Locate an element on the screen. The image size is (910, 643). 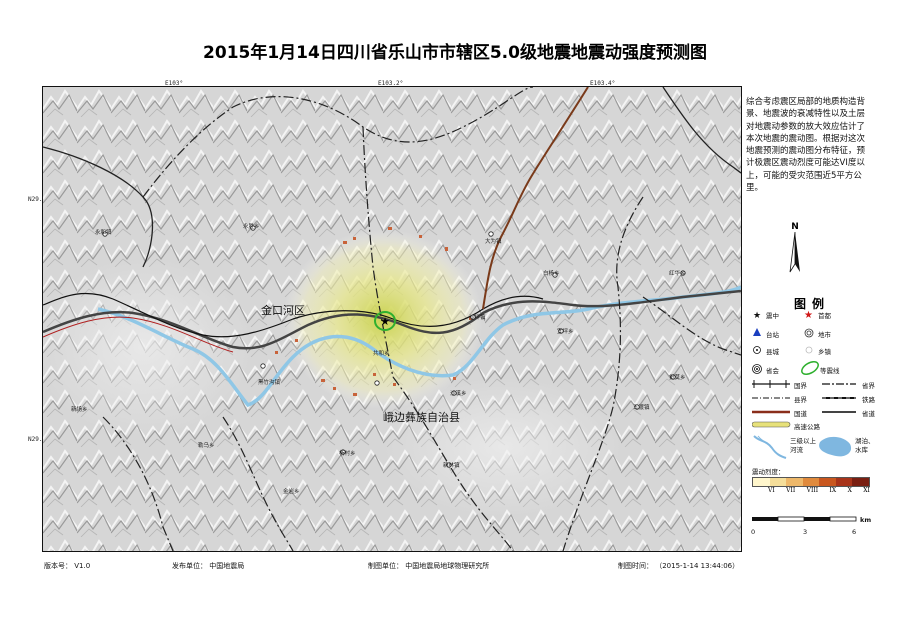
intensity-scale-title: 震动烈度： is located at coordinates (768, 472).